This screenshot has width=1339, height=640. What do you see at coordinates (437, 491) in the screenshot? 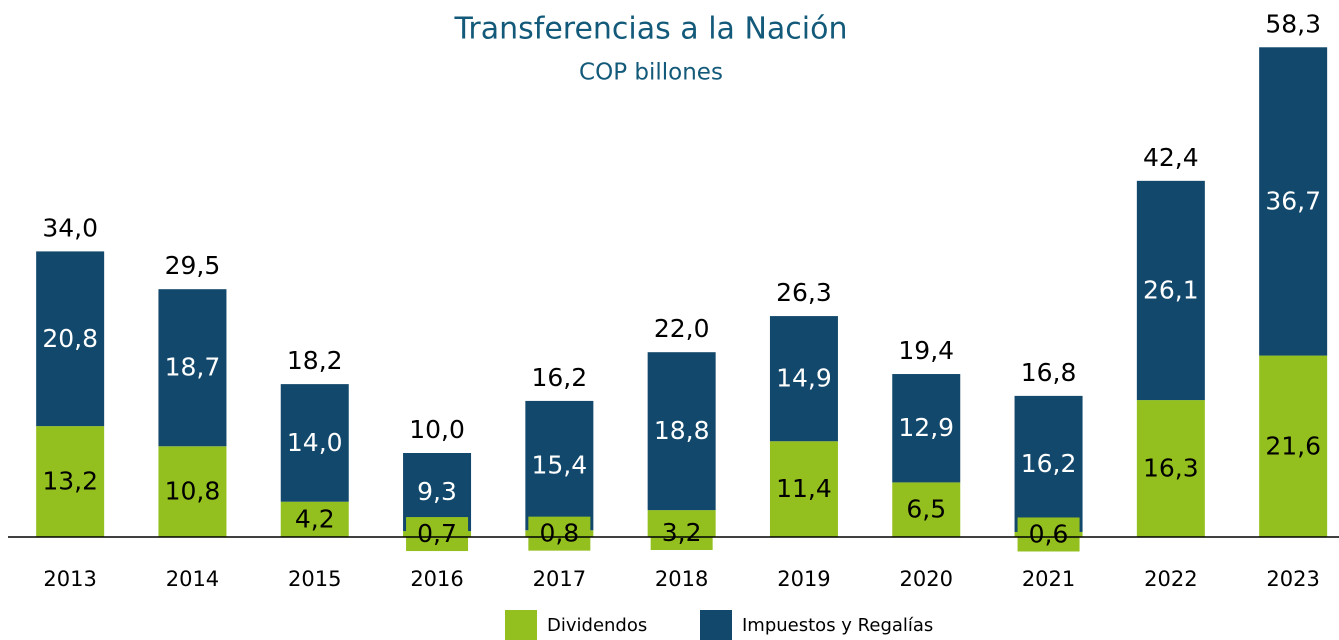
I see `value-label: 9,3` at bounding box center [437, 491].